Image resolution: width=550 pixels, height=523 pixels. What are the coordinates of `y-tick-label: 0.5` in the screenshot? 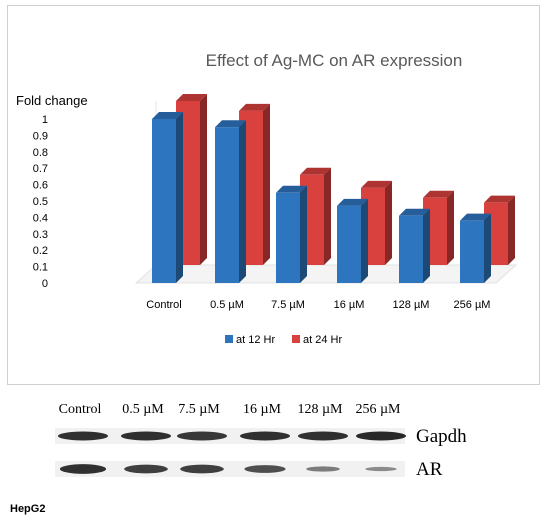 It's located at (40, 202).